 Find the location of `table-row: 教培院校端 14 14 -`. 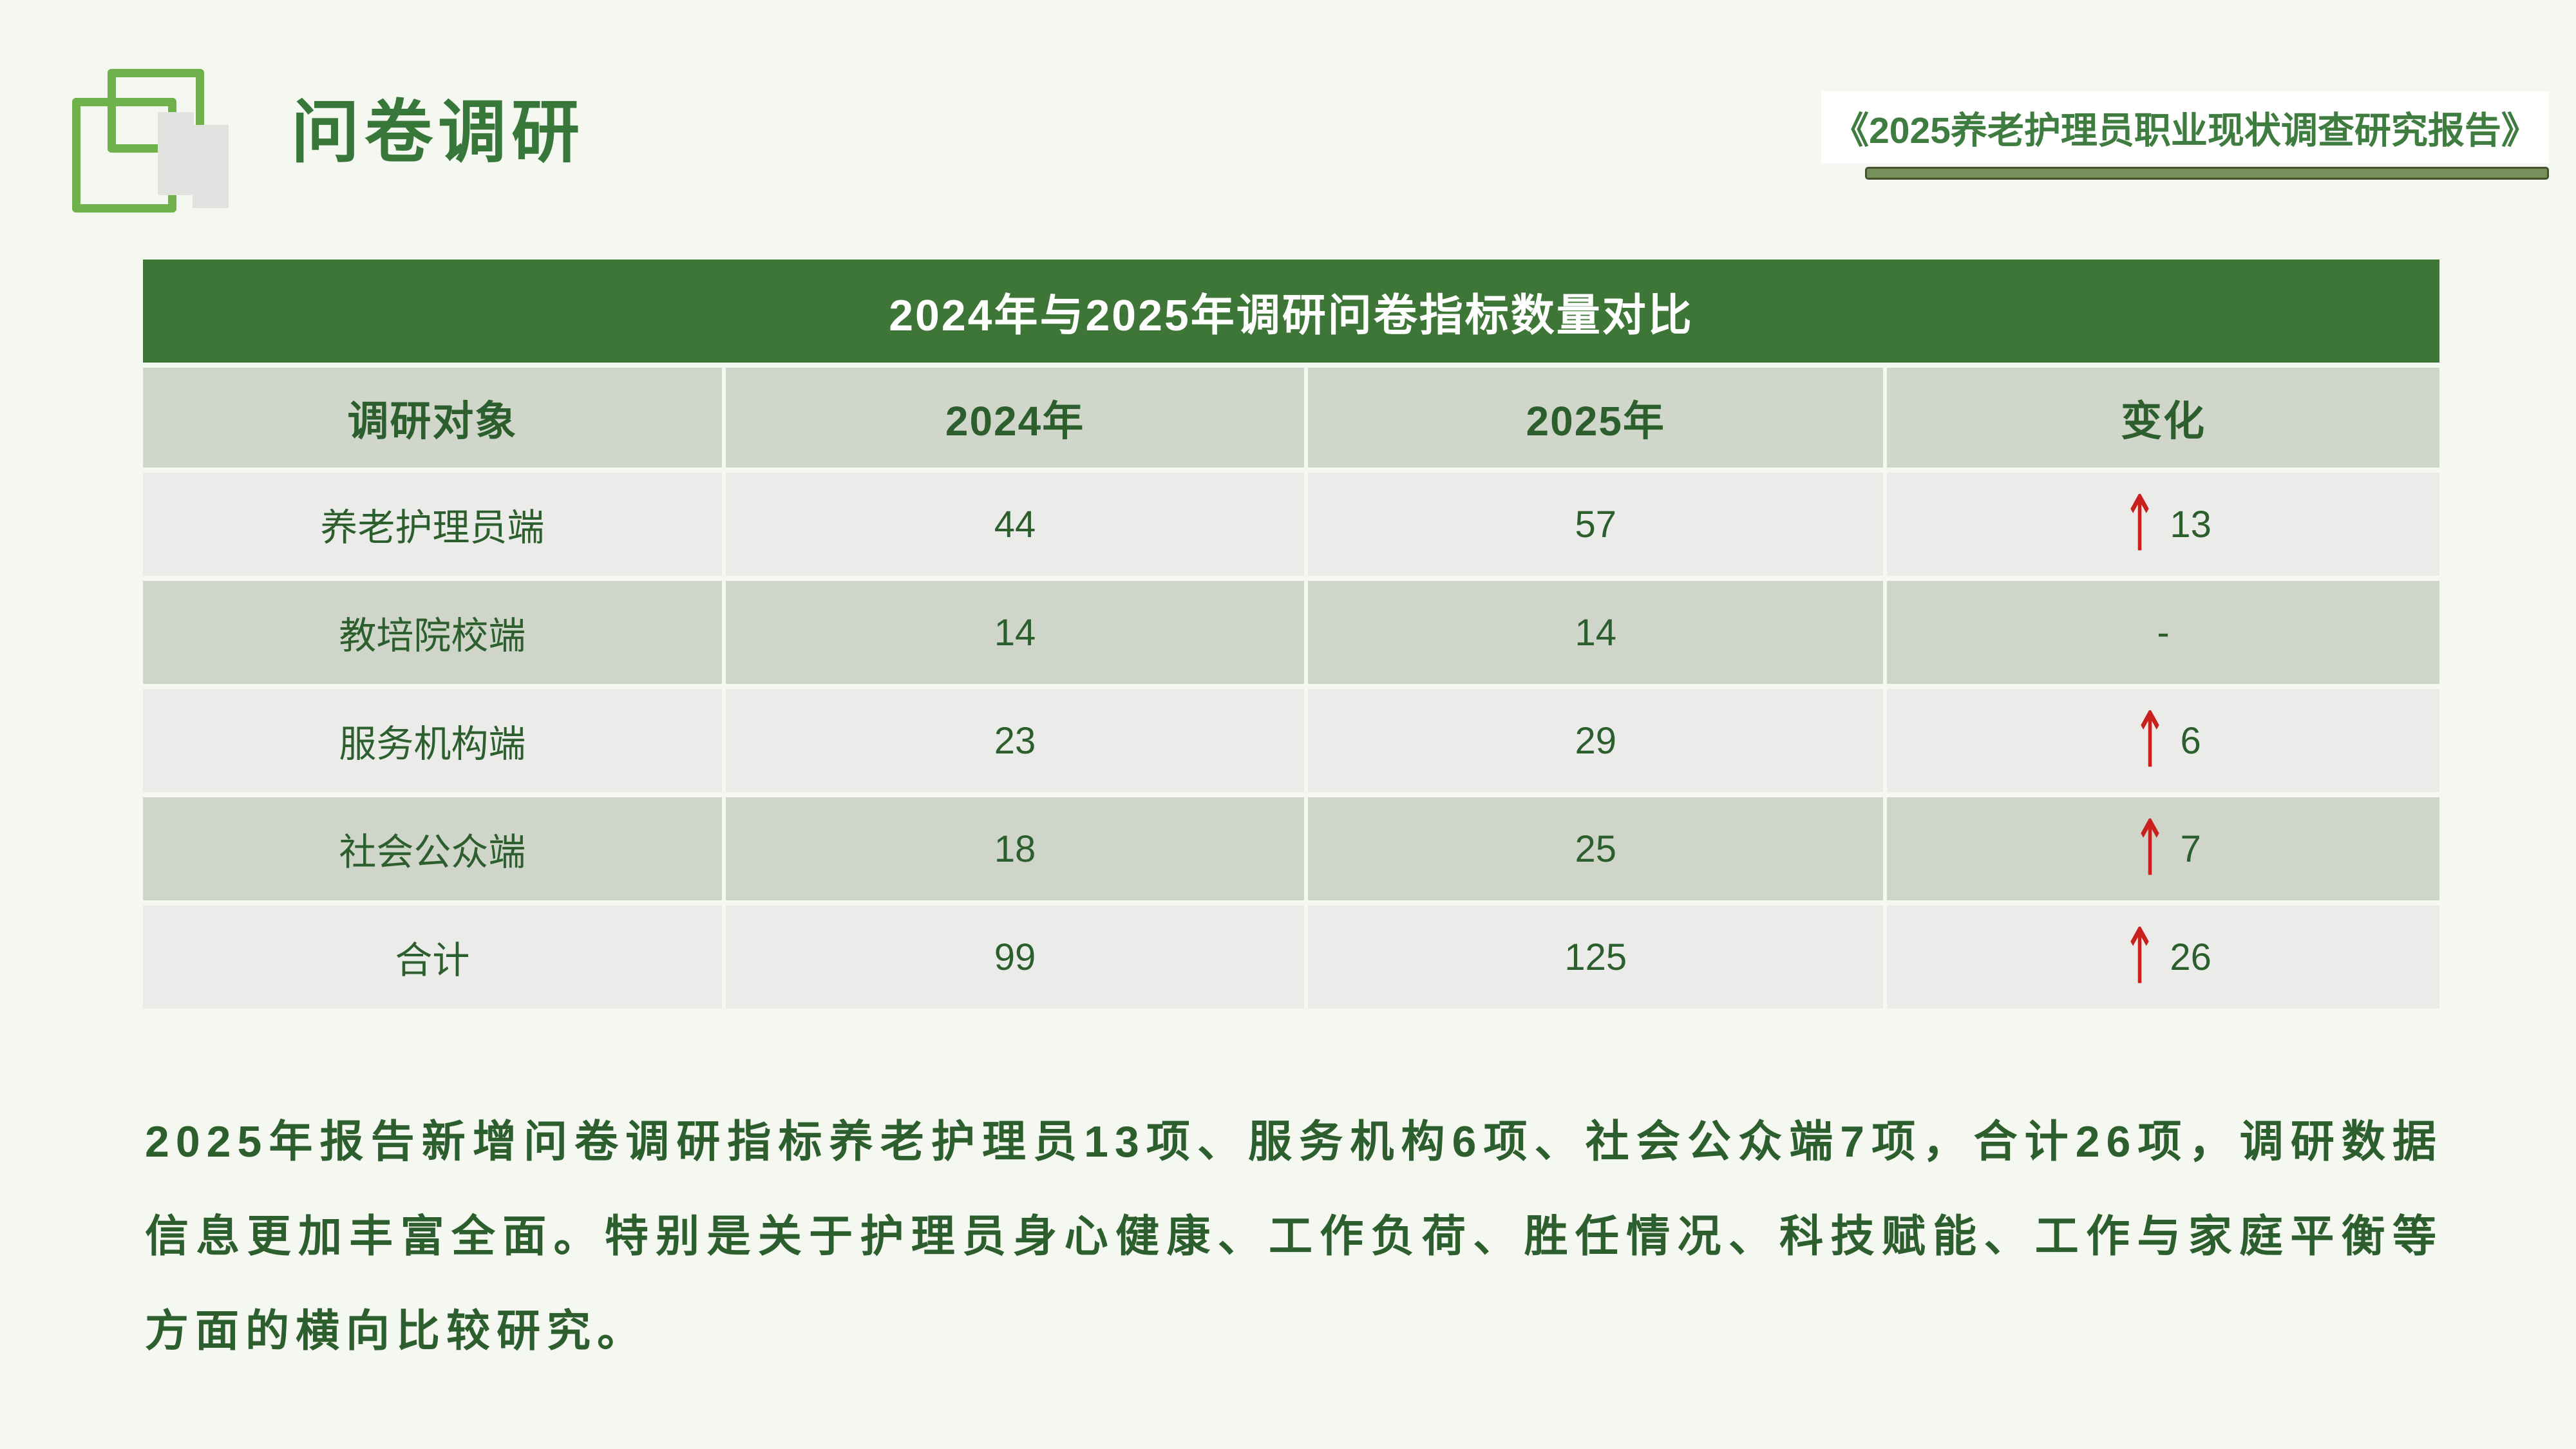

table-row: 教培院校端 14 14 - is located at coordinates (1291, 633).